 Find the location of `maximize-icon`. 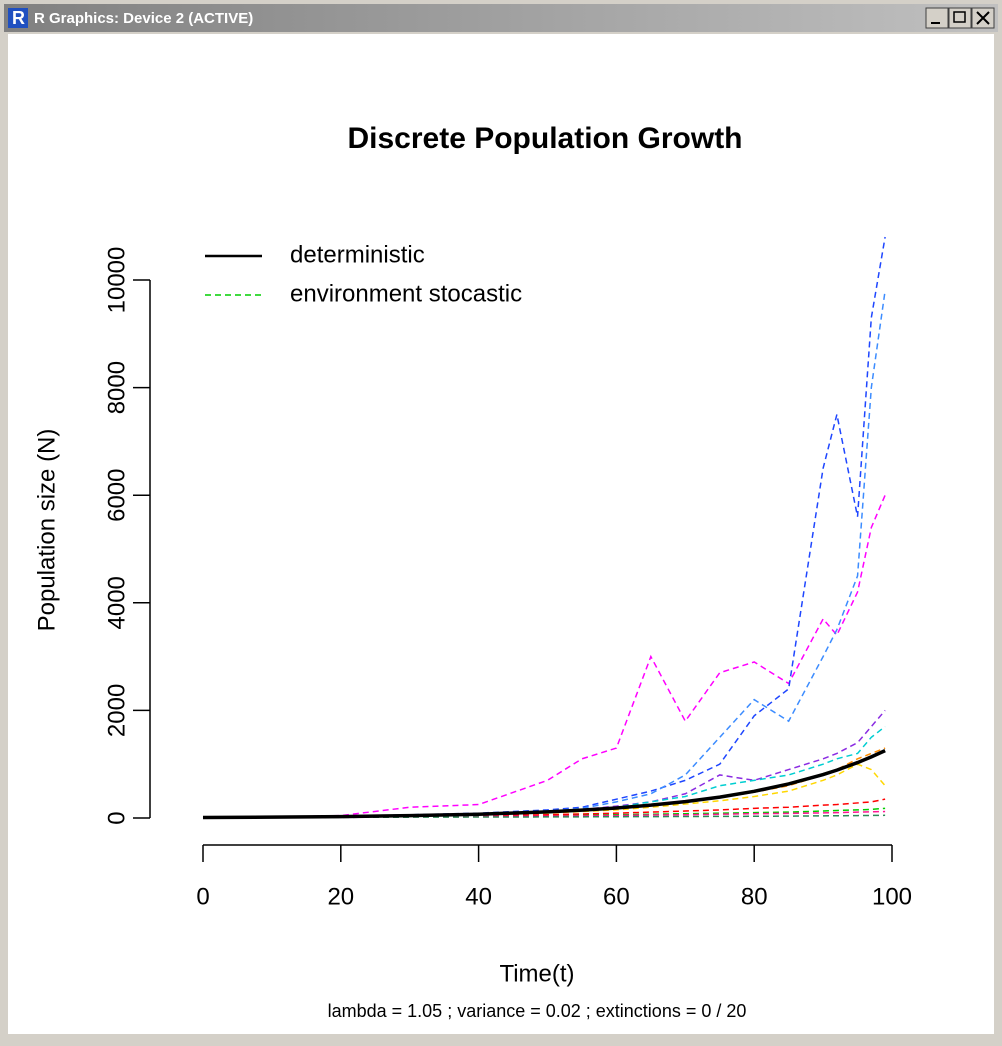

maximize-icon is located at coordinates (959, 17).